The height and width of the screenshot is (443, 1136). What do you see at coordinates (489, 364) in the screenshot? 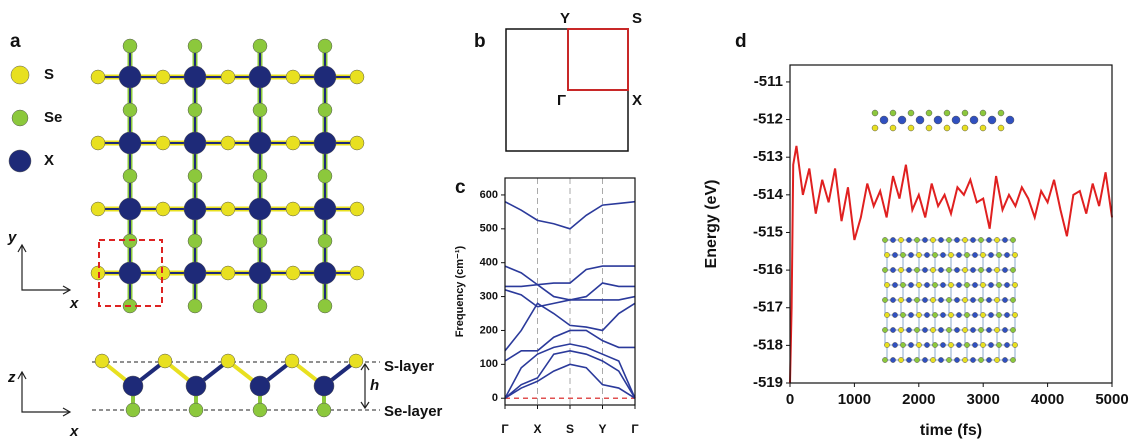
I see `y-tick-label: 100` at bounding box center [489, 364].